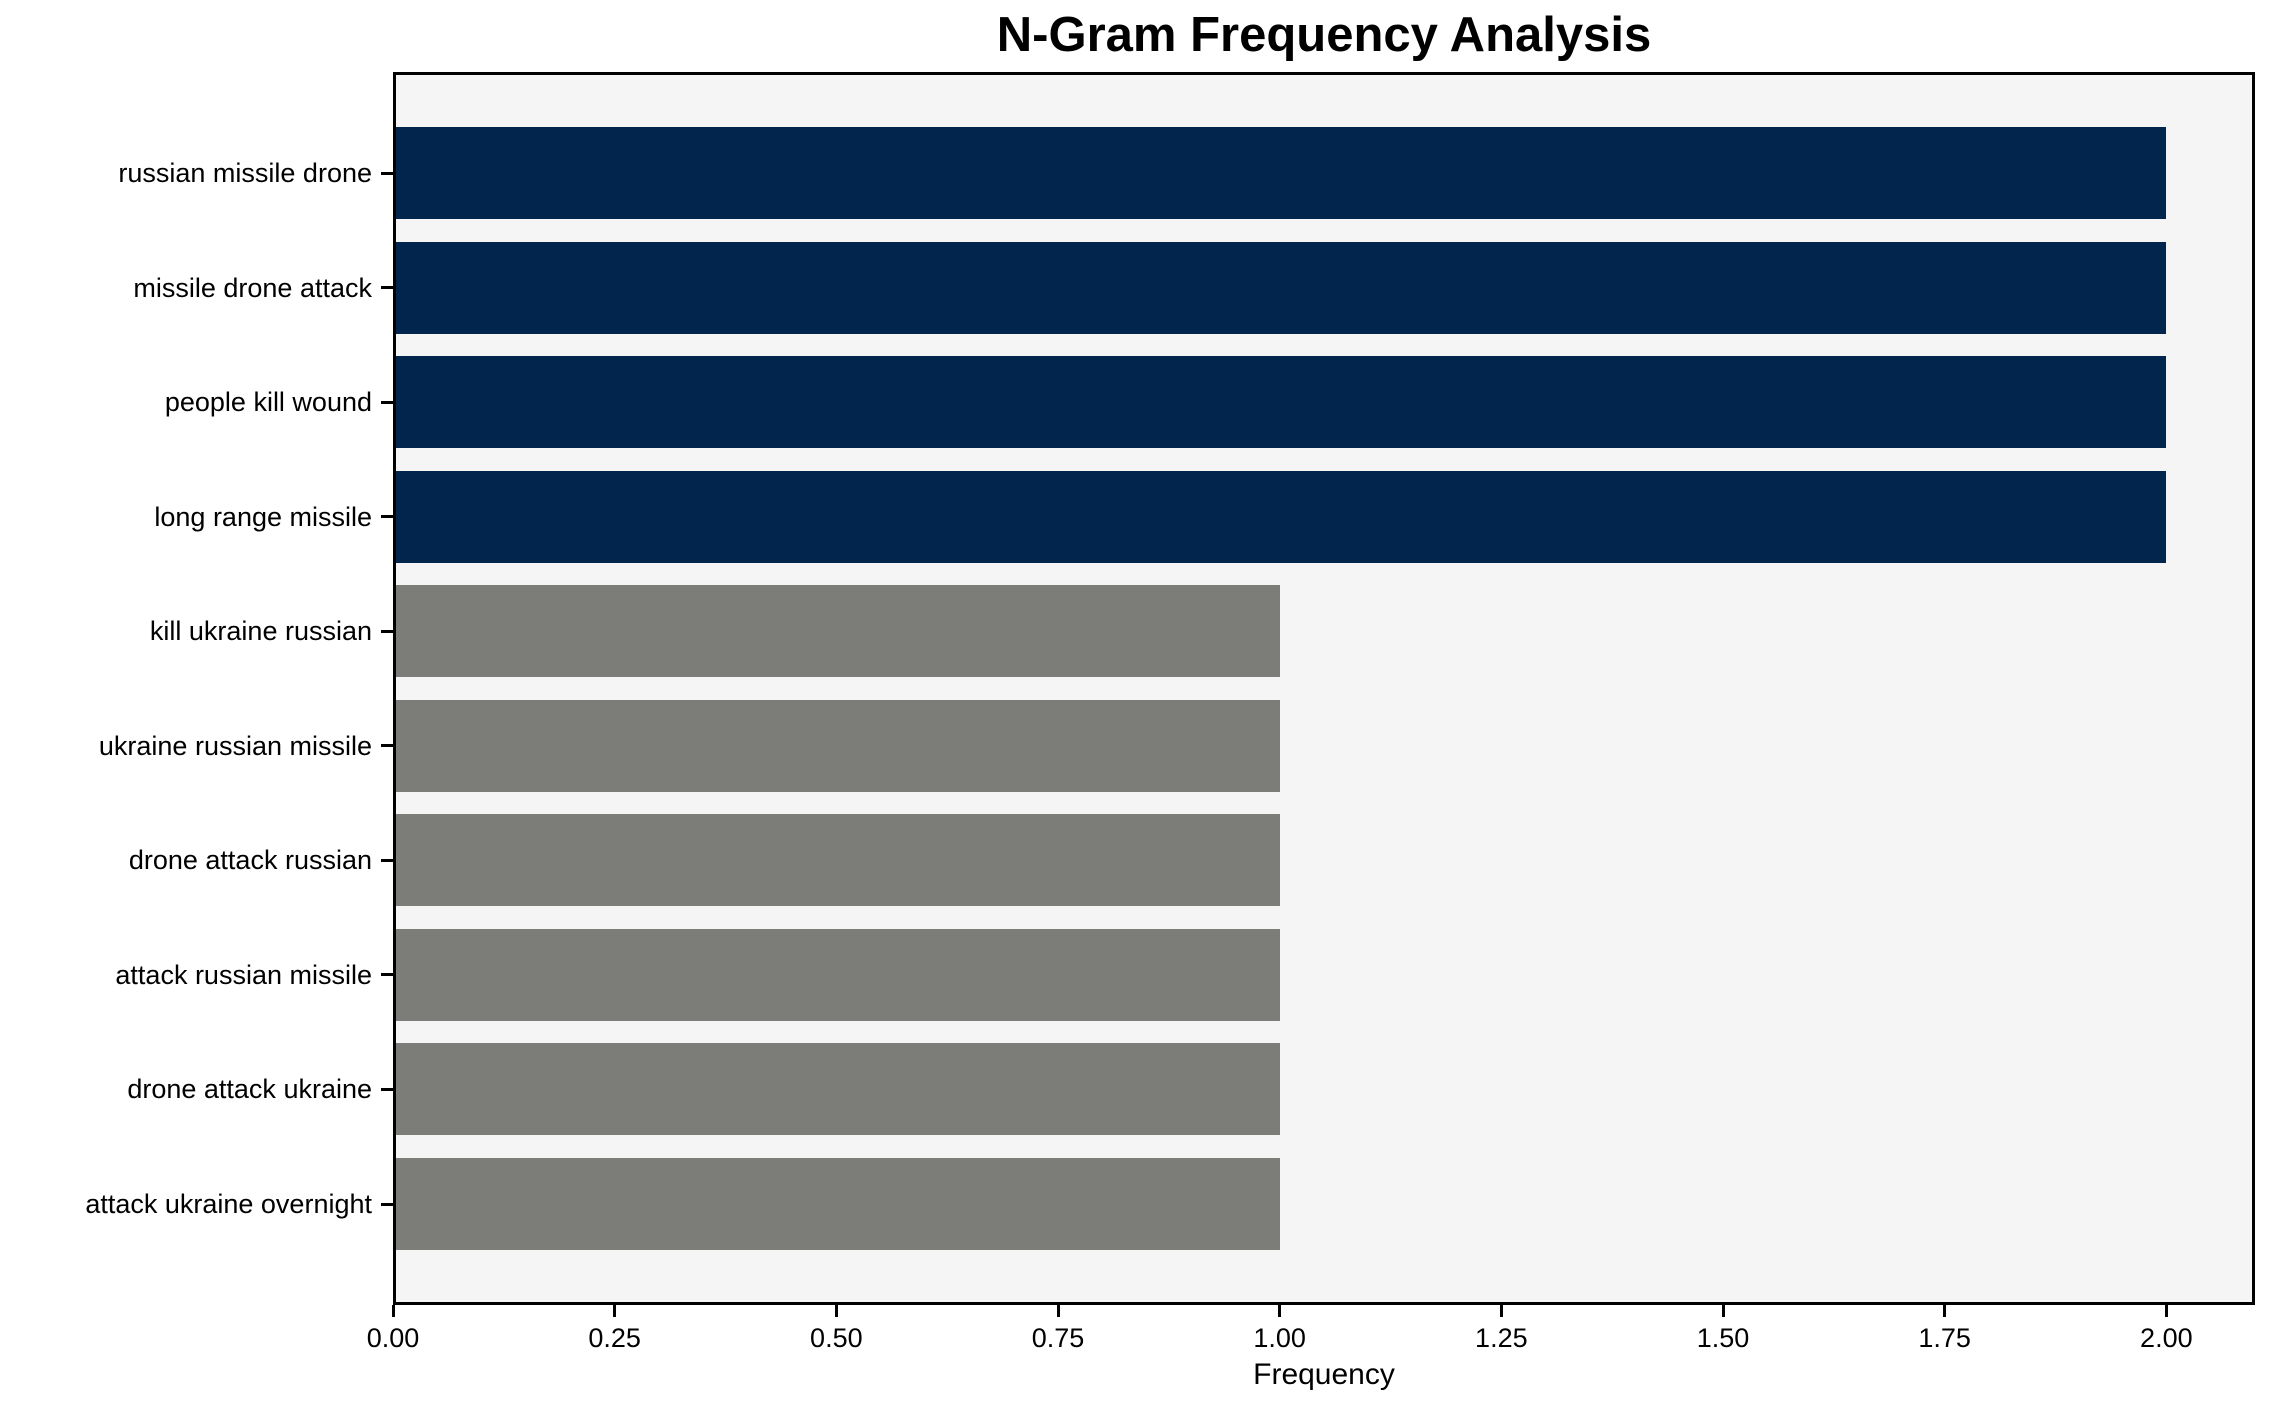  I want to click on y-axis-label: attack ukraine overnight, so click(228, 1204).